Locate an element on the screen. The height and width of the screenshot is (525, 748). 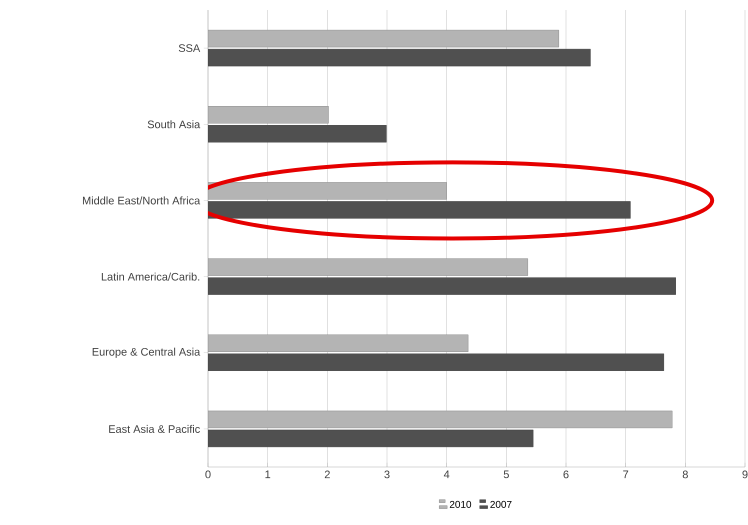
legend-label: 2007 is located at coordinates (501, 504).